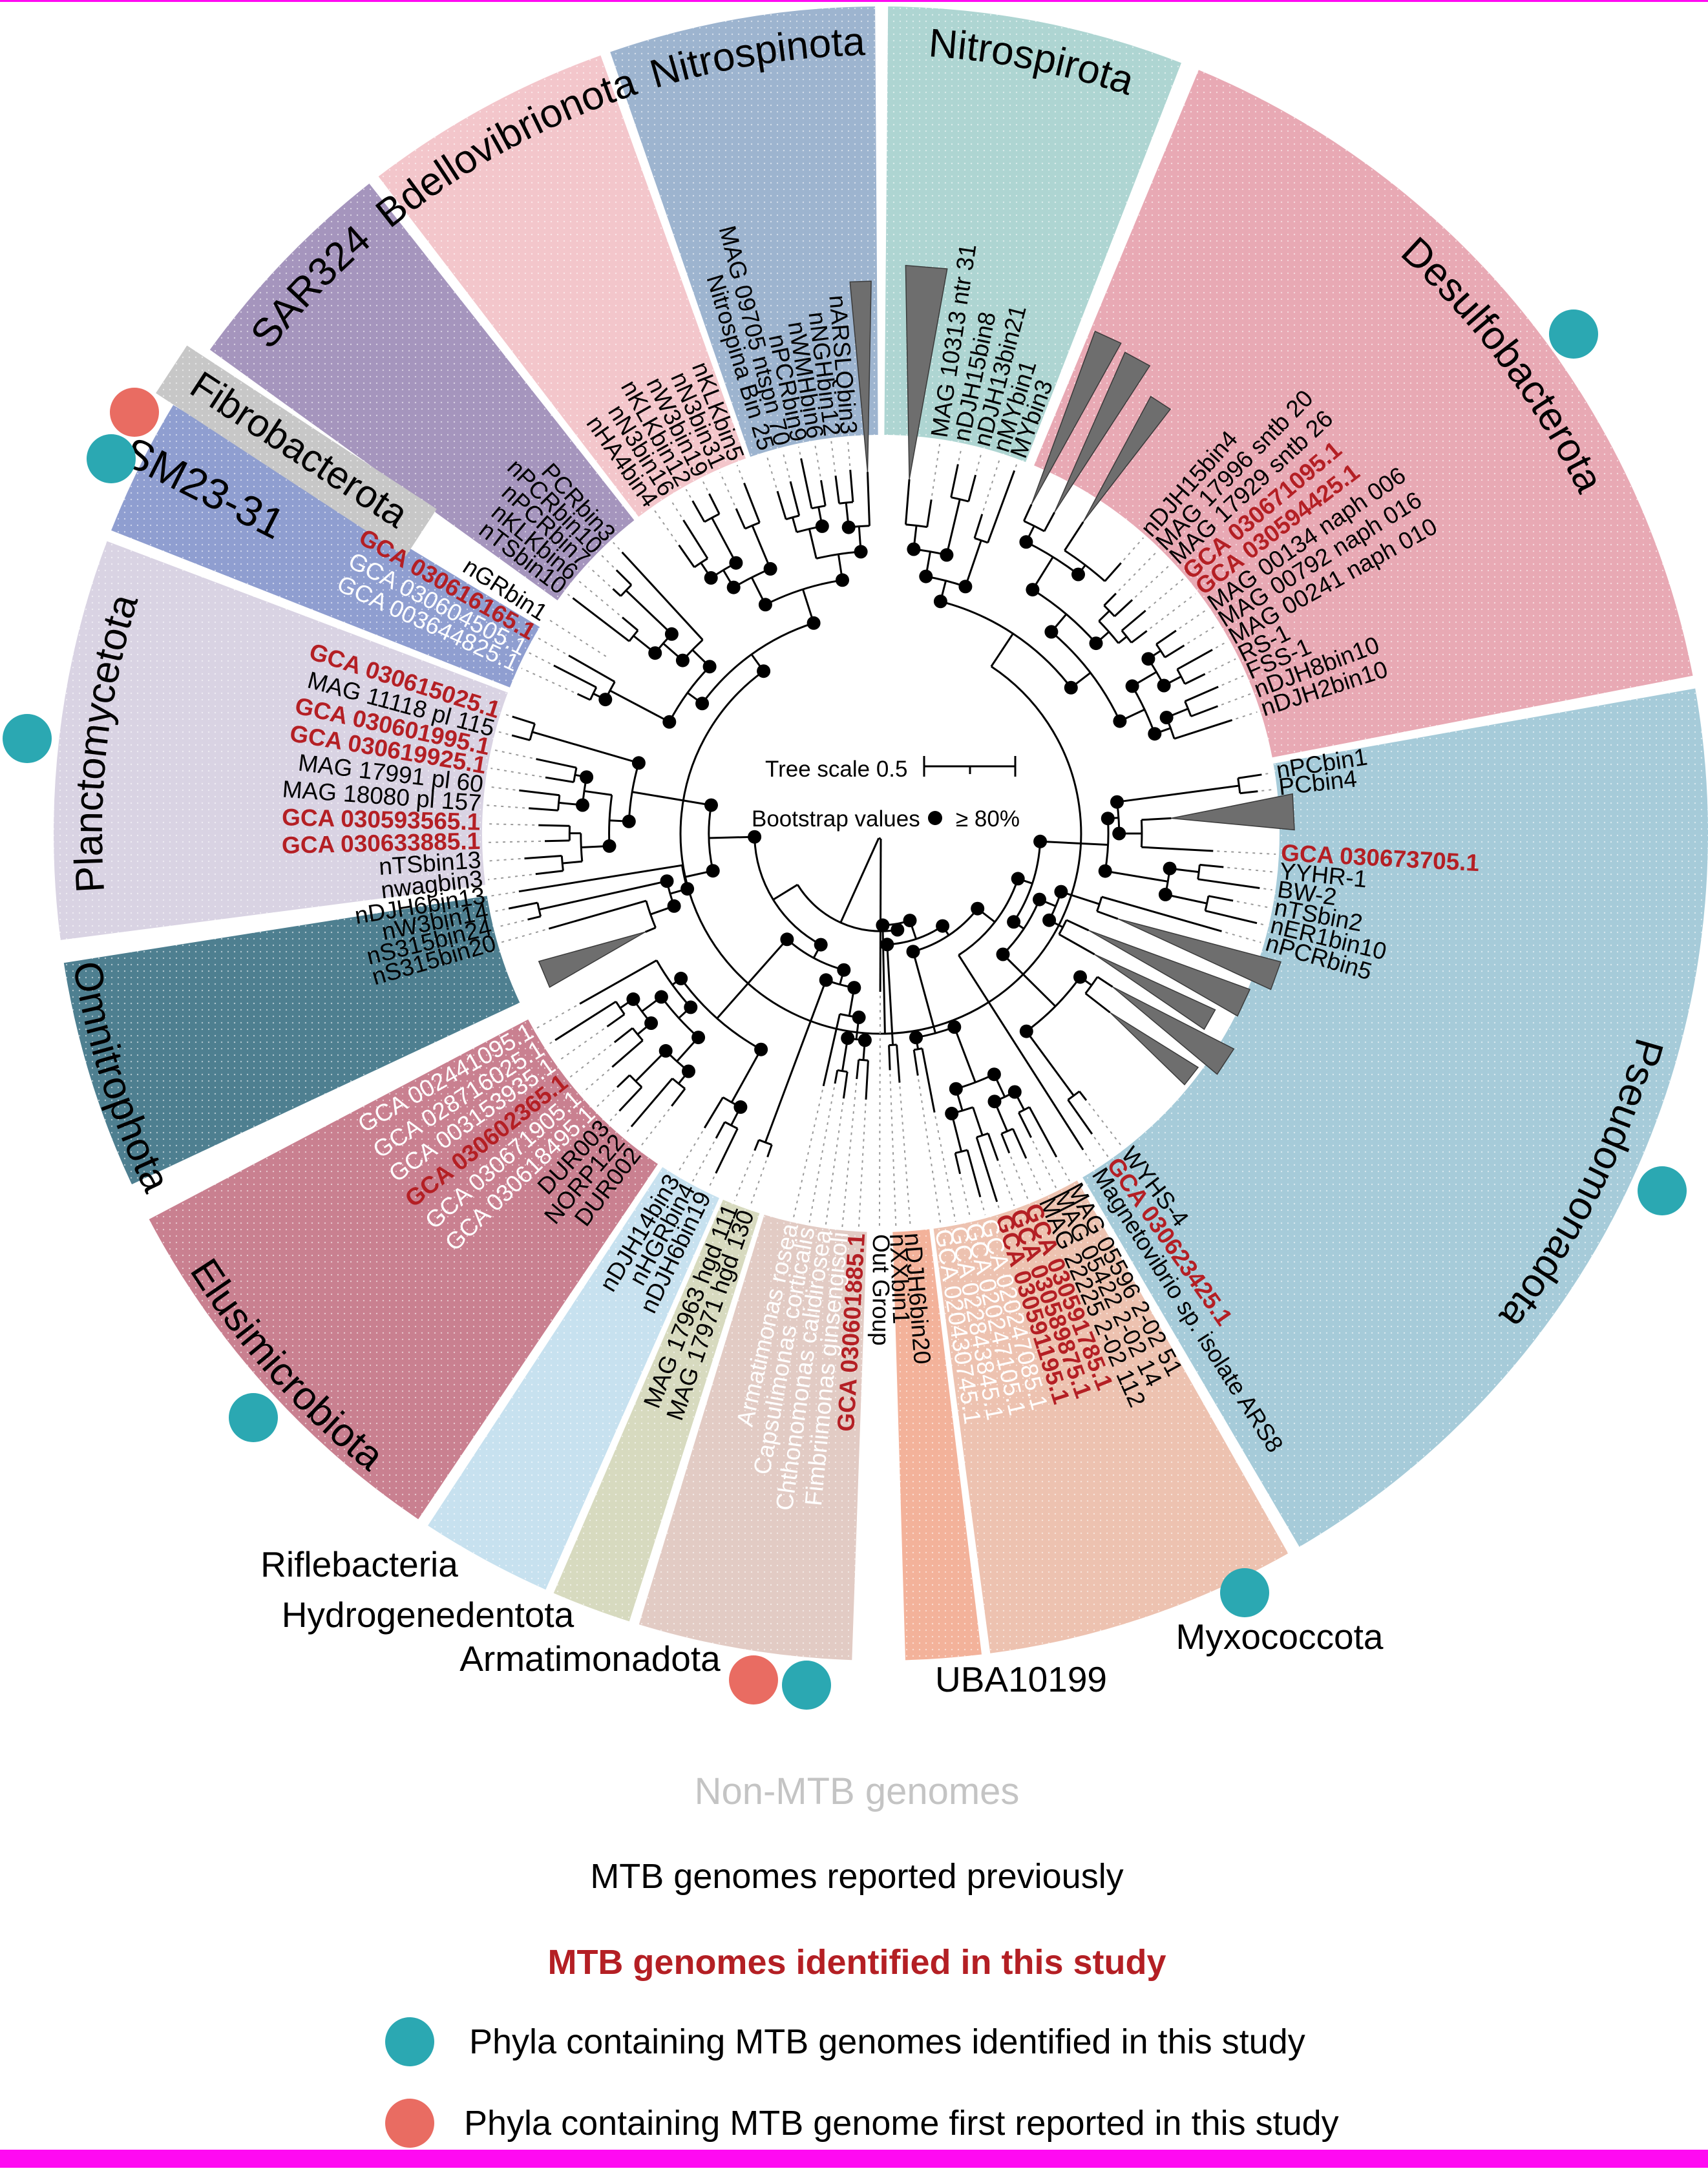 The image size is (1708, 2171). Describe the element at coordinates (1280, 1637) in the screenshot. I see `svg-text: Myxococcota` at that location.